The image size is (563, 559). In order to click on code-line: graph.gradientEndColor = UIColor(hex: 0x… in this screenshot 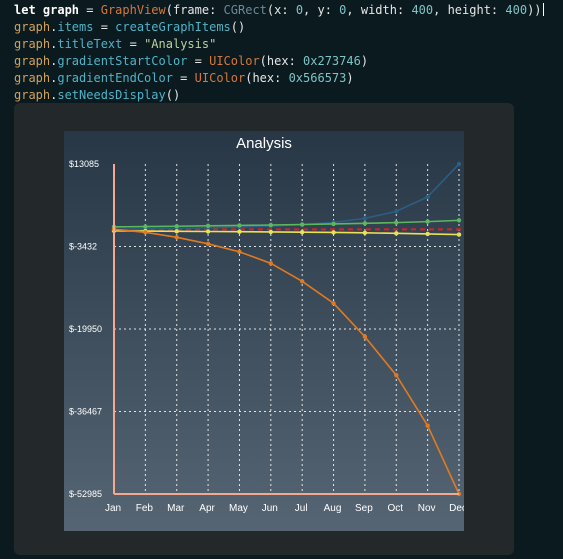, I will do `click(286, 78)`.